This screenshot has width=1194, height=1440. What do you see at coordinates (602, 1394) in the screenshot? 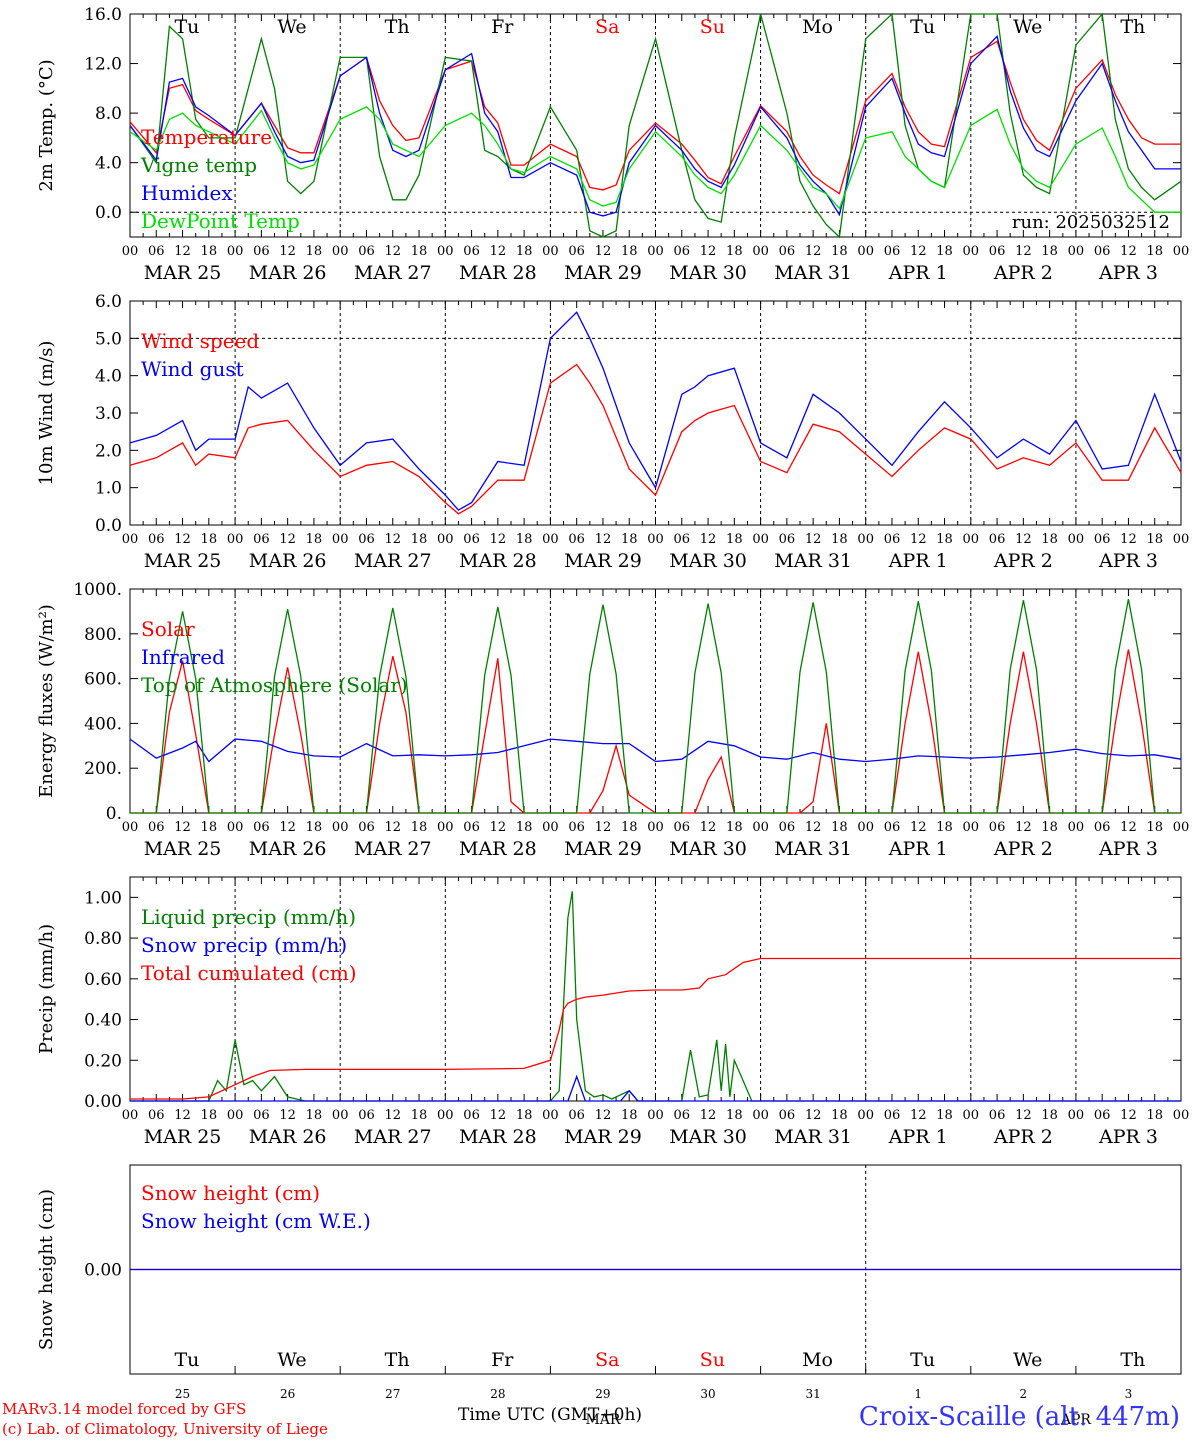
I see `day-number-label: 29` at bounding box center [602, 1394].